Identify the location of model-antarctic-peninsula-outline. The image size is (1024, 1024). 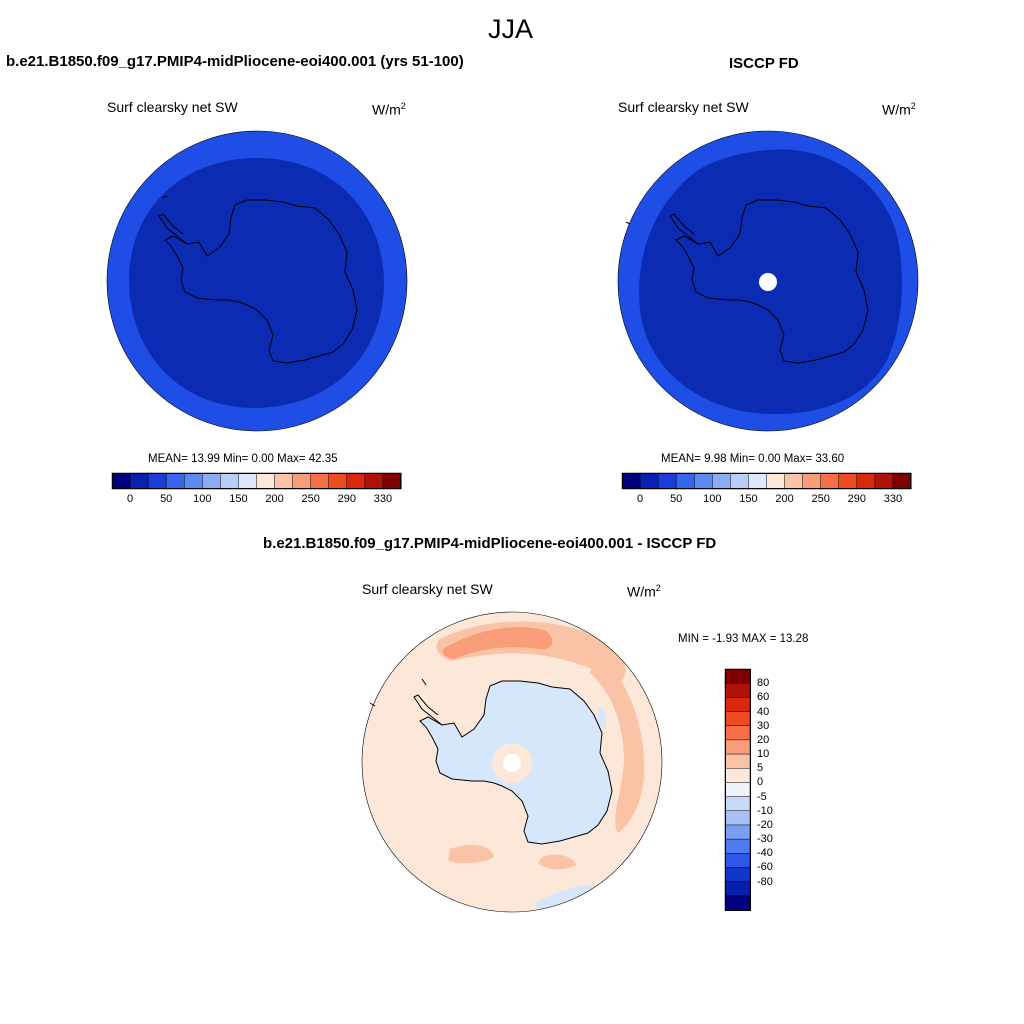
(173, 229).